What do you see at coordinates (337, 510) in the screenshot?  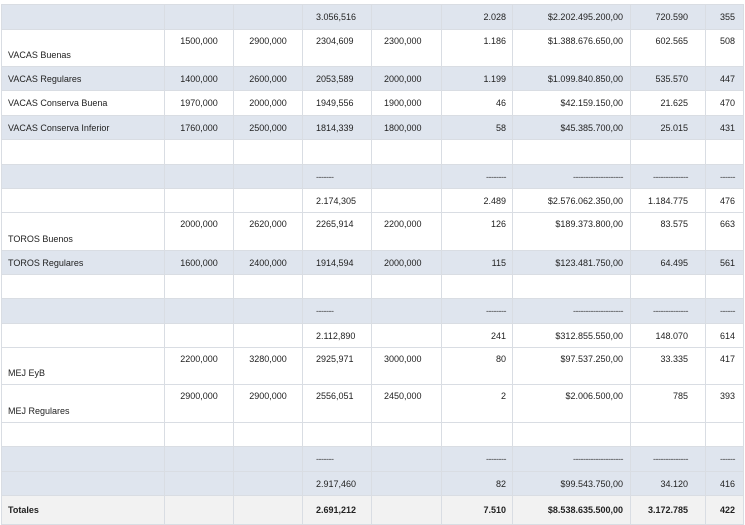 I see `totals-avg-price-cell: 2.691,212` at bounding box center [337, 510].